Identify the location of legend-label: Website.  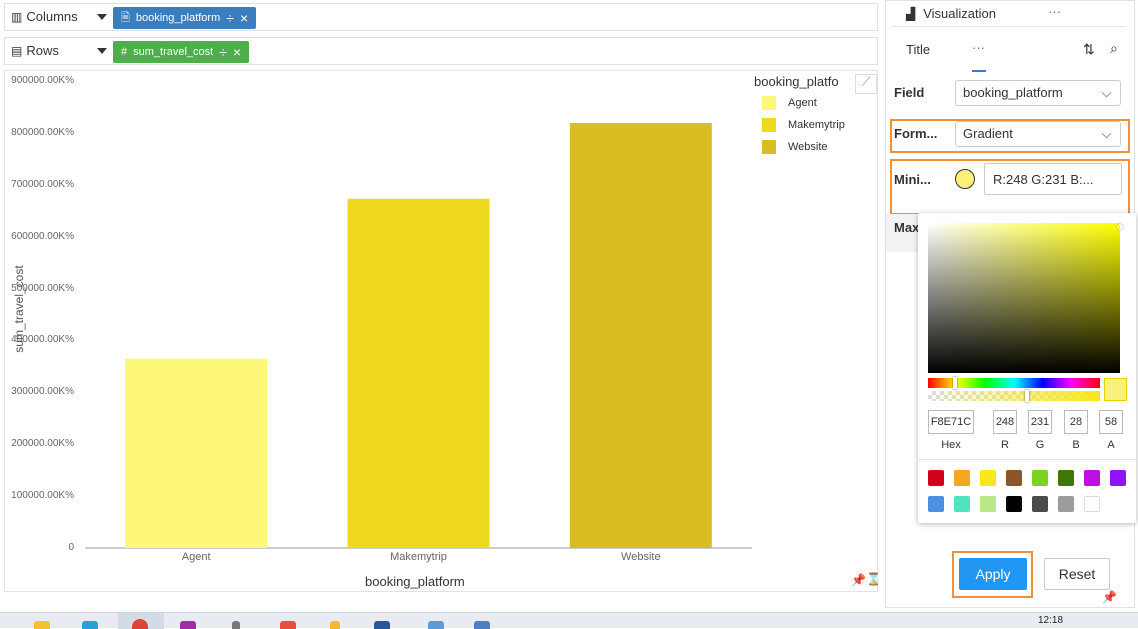
(808, 147).